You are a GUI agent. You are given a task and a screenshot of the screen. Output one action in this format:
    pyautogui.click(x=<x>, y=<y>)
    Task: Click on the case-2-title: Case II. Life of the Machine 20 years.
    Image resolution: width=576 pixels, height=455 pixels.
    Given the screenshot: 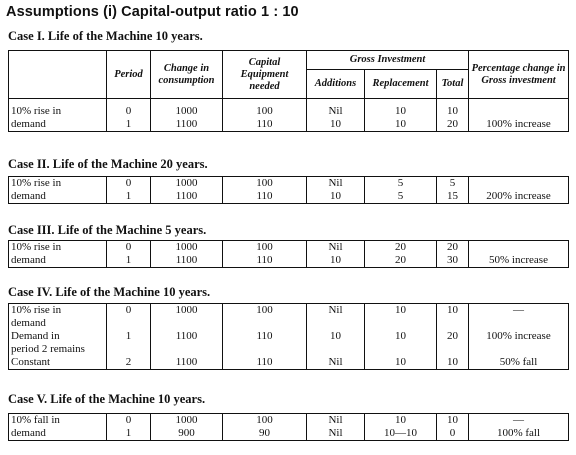 What is the action you would take?
    pyautogui.click(x=108, y=164)
    